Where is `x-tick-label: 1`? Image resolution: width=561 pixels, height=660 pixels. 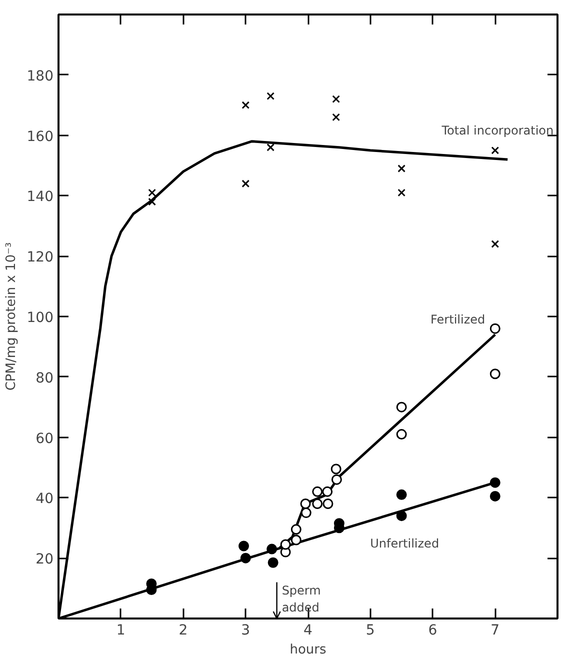 x-tick-label: 1 is located at coordinates (121, 630).